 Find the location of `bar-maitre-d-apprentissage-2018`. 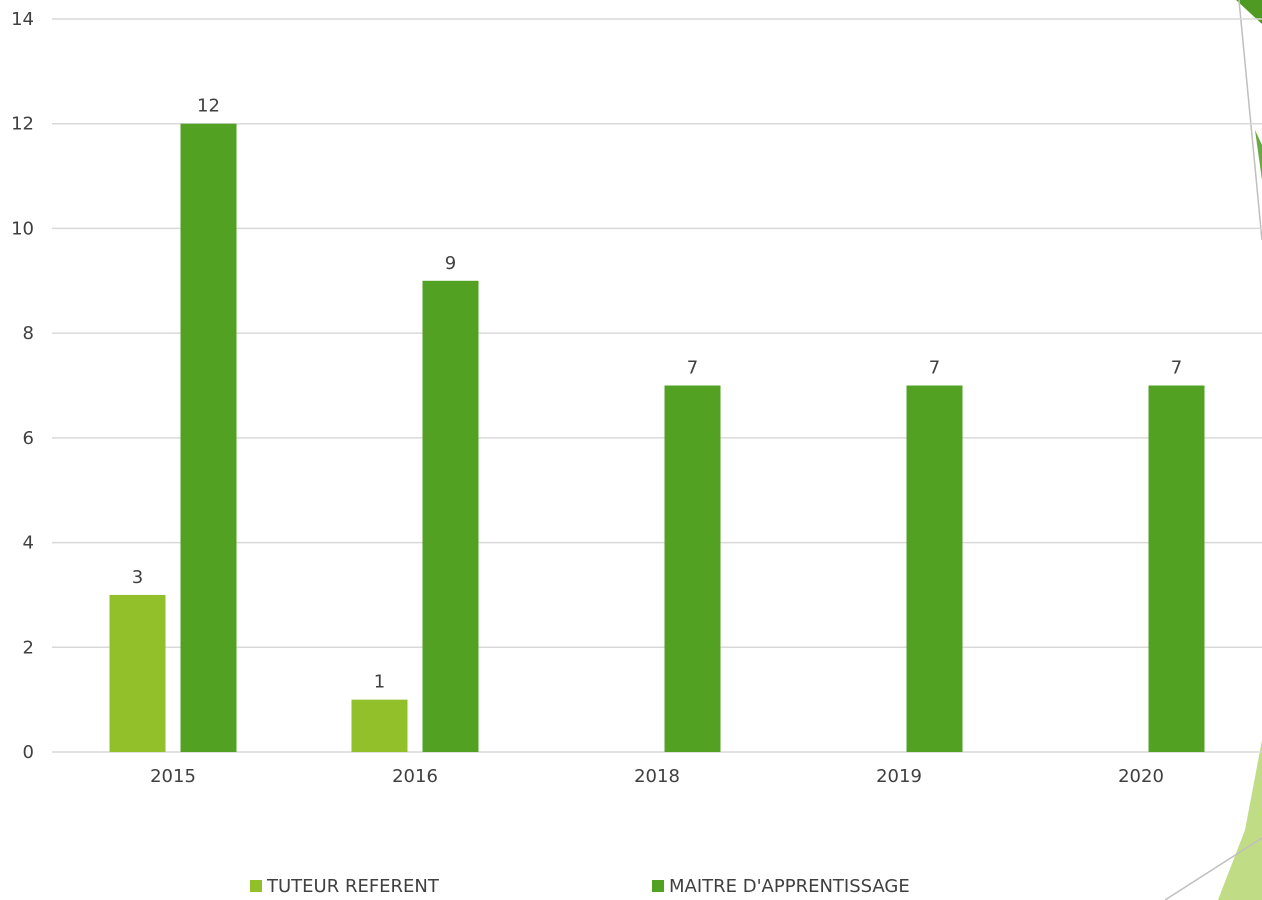

bar-maitre-d-apprentissage-2018 is located at coordinates (692, 568).